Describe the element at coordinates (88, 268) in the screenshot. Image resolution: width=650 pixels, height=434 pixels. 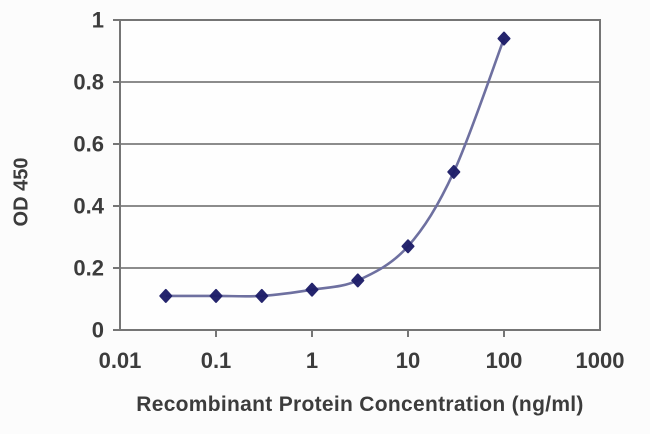
I see `y-axis-tick-label: 0.2` at that location.